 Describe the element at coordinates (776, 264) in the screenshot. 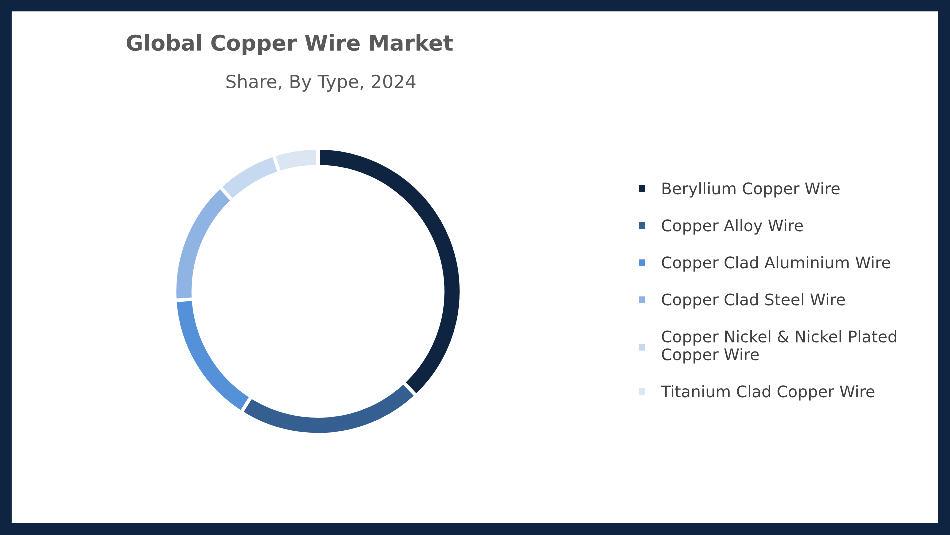

I see `legend-label: Copper Clad Aluminium Wire` at that location.